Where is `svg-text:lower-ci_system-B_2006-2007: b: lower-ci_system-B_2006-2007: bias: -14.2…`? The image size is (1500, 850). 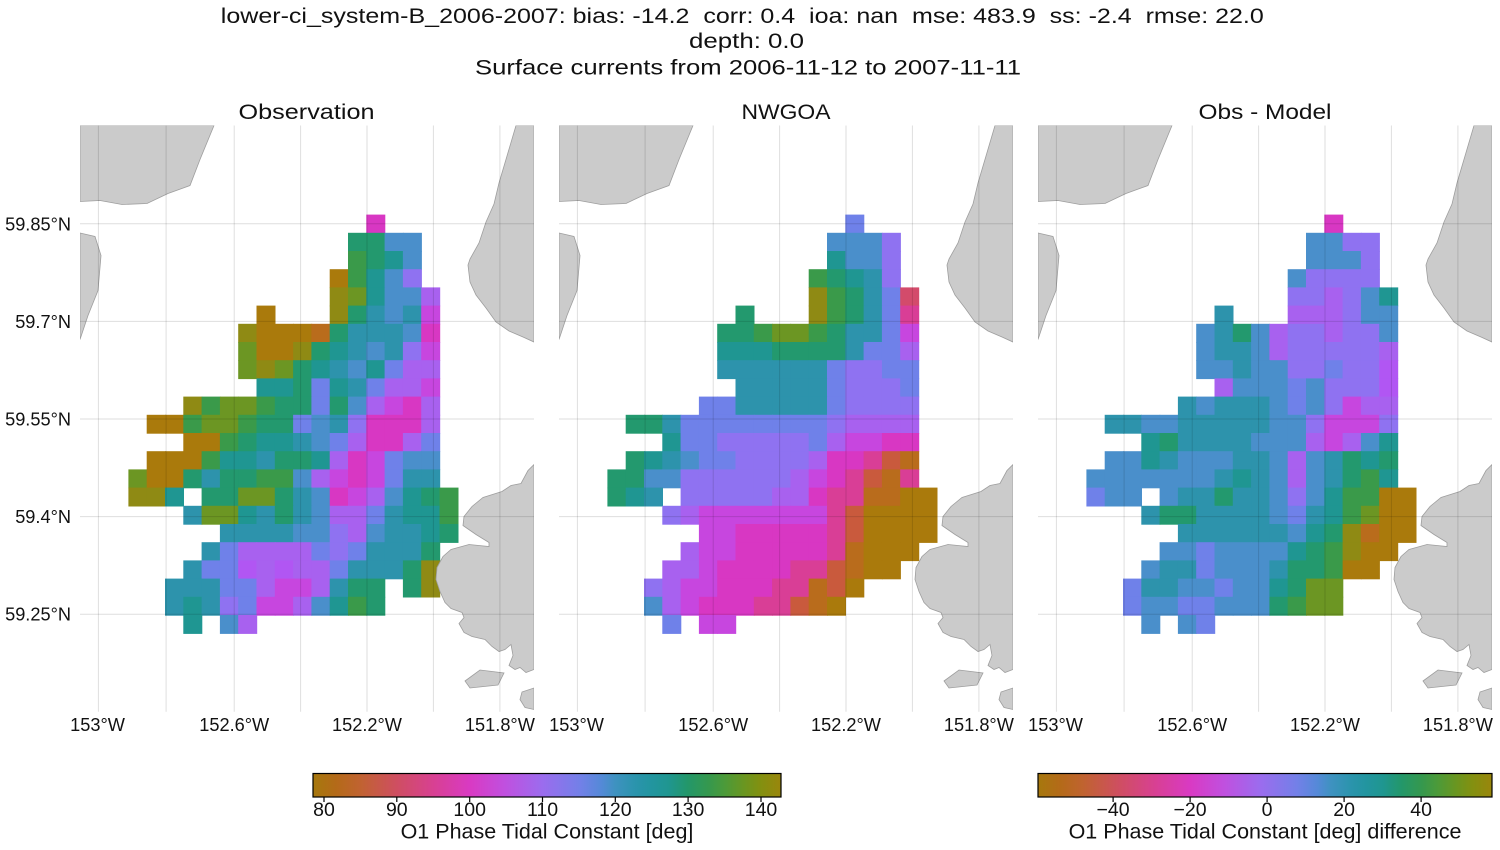
svg-text:lower-ci_system-B_2006-2007: b: lower-ci_system-B_2006-2007: bias: -14.2… is located at coordinates (742, 16).